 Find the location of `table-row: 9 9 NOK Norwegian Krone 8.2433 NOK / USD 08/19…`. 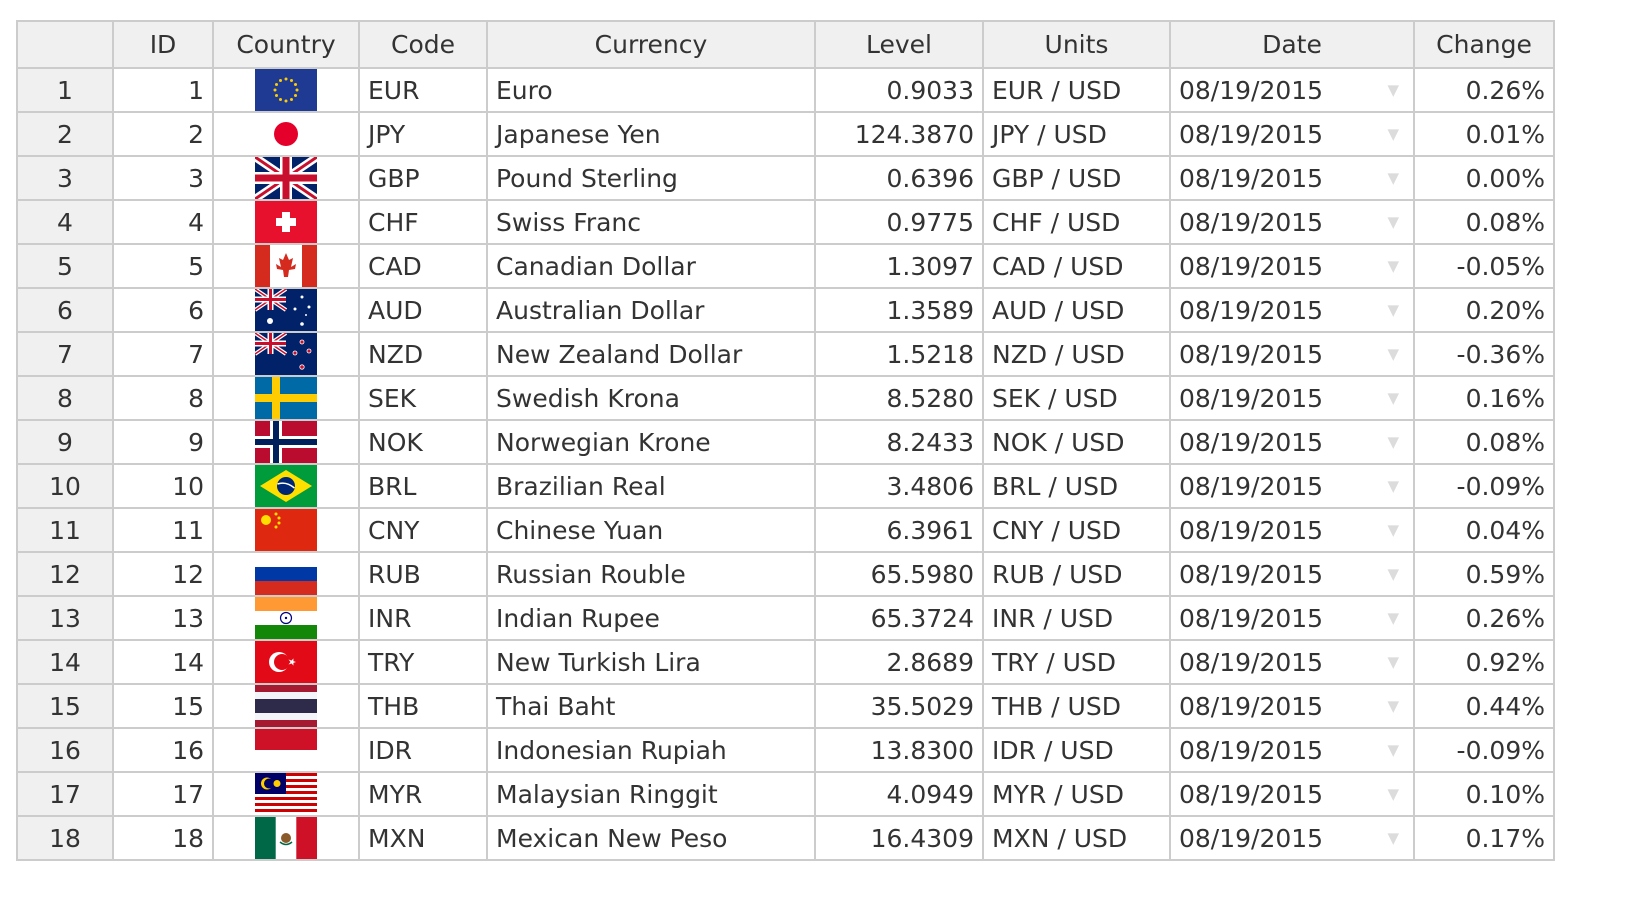

table-row: 9 9 NOK Norwegian Krone 8.2433 NOK / USD 08/19… is located at coordinates (785, 442).